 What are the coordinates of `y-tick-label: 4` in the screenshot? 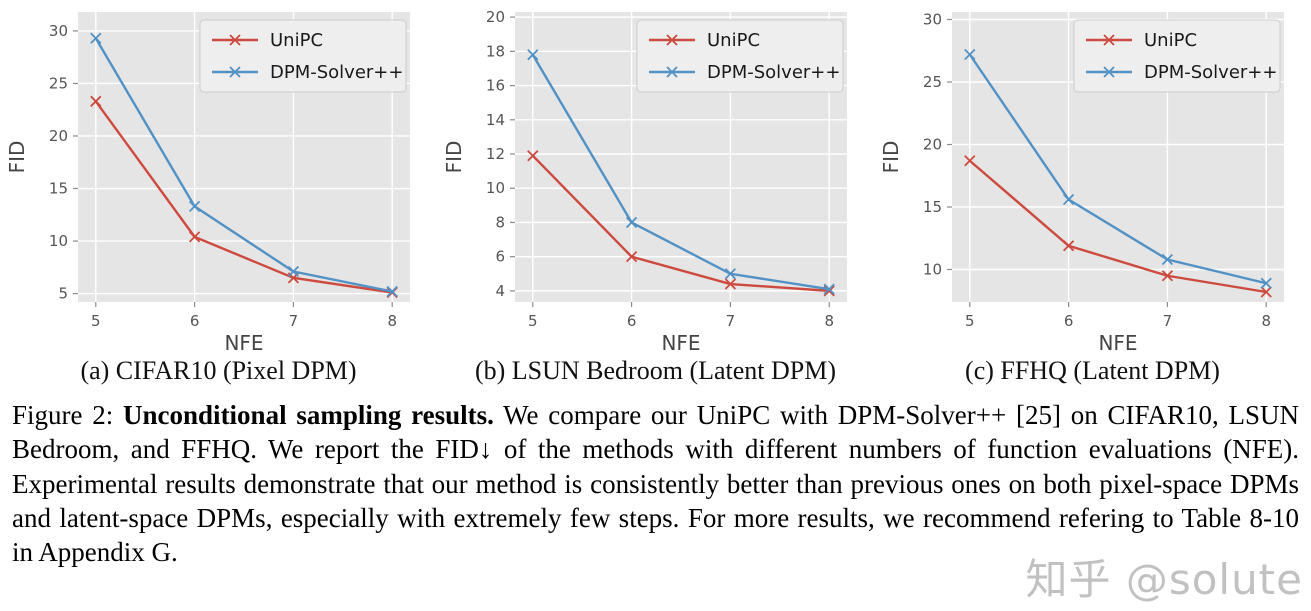 It's located at (500, 291).